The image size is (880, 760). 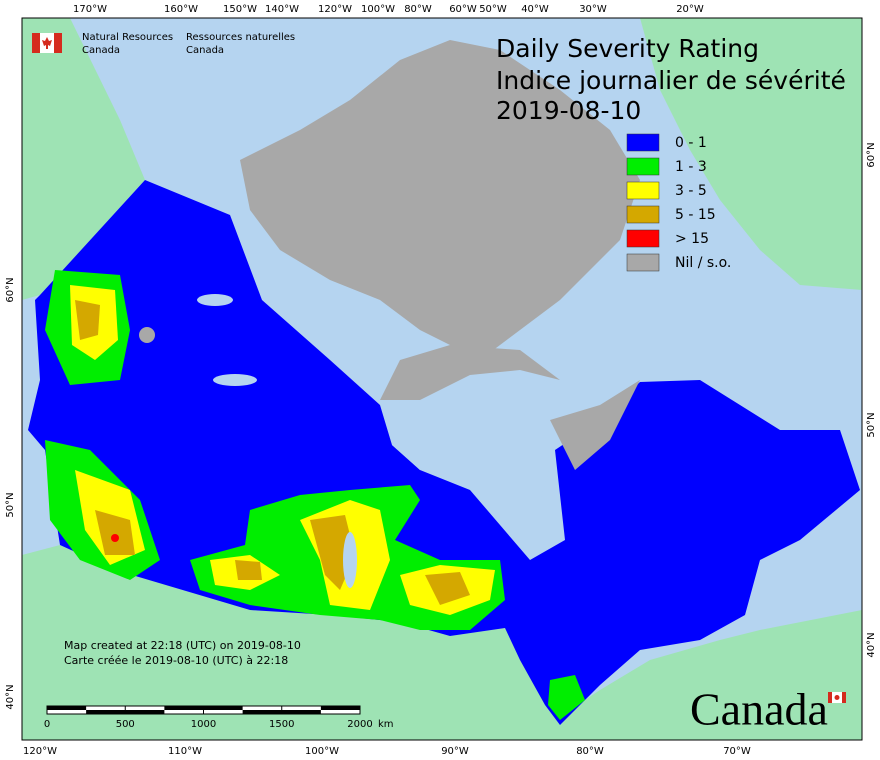 What do you see at coordinates (127, 37) in the screenshot?
I see `agency-text: Natural Resources` at bounding box center [127, 37].